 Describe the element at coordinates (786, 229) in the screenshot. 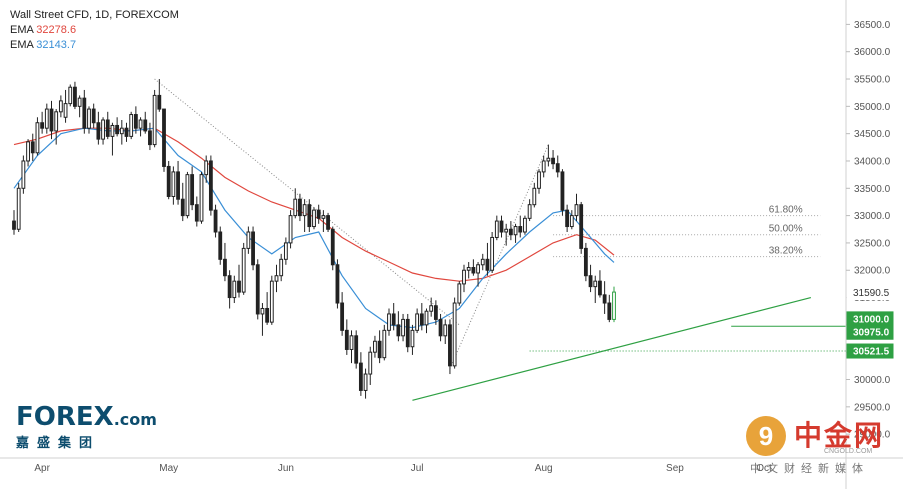

I see `fib-level-label: 50.00%` at that location.